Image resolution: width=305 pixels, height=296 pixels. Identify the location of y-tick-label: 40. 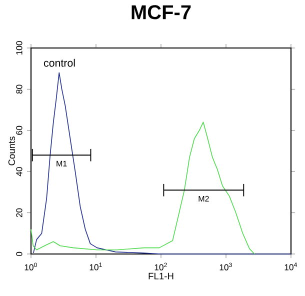
(19, 171).